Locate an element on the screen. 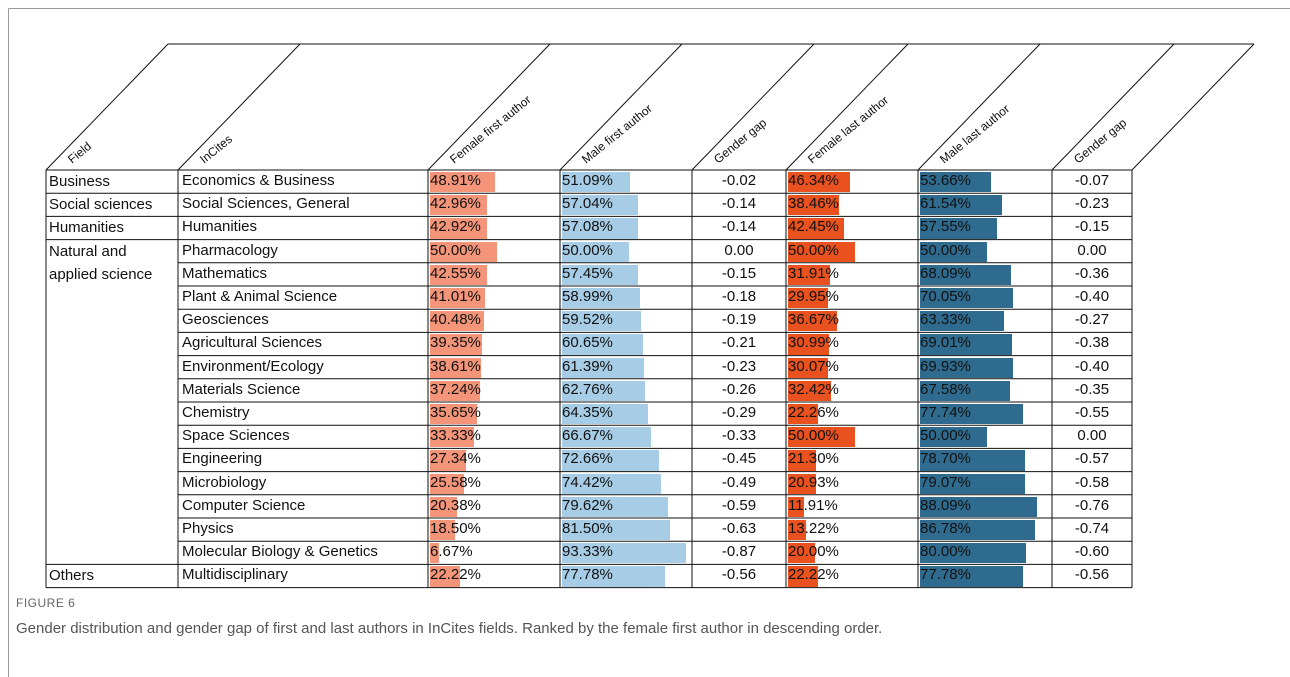 The height and width of the screenshot is (677, 1290). column-header: Field is located at coordinates (79, 152).